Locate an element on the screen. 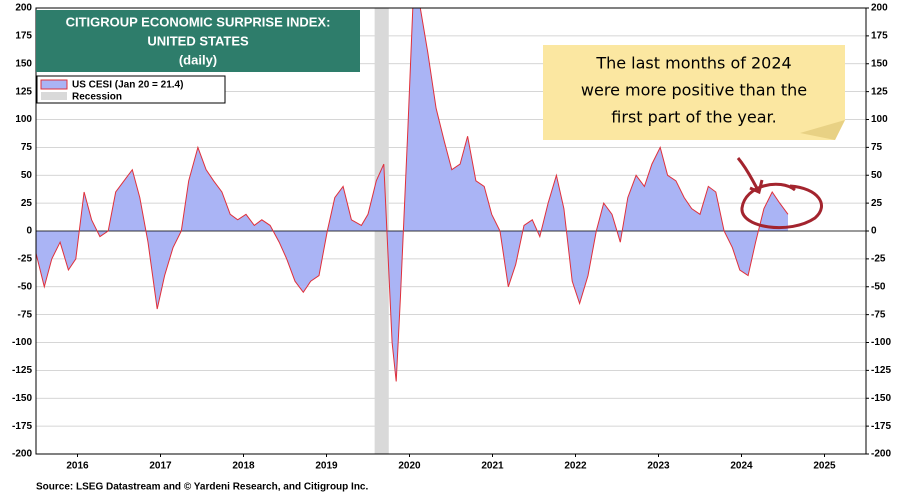  y-tick-label: -50 is located at coordinates (25, 286).